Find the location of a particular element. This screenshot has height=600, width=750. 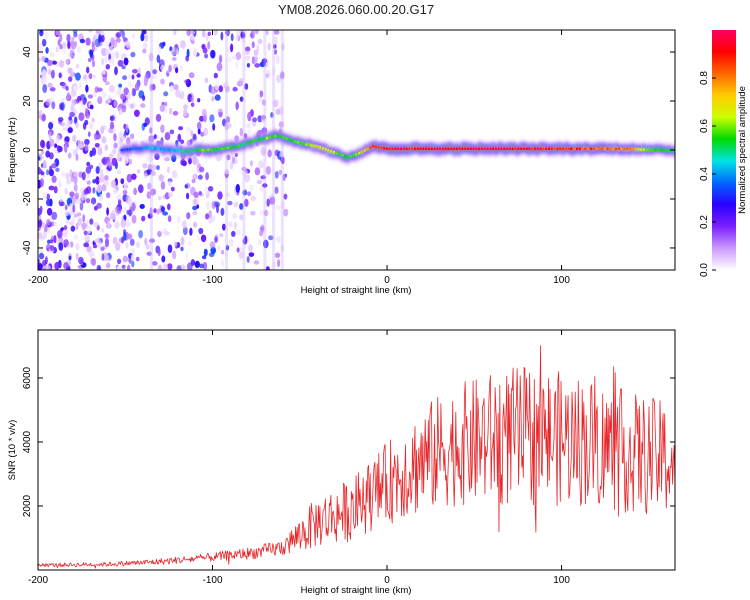

colorbar-tick-label: 0.0 is located at coordinates (704, 270).